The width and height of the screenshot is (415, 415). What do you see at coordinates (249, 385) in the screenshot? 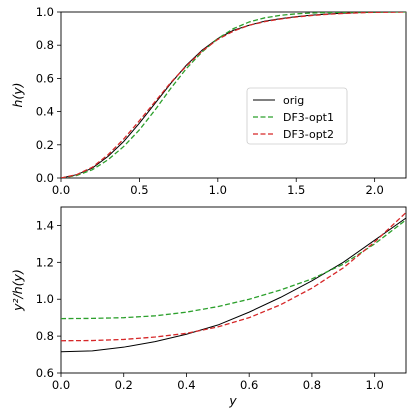
I see `x-tick-label: 0.6` at bounding box center [249, 385].